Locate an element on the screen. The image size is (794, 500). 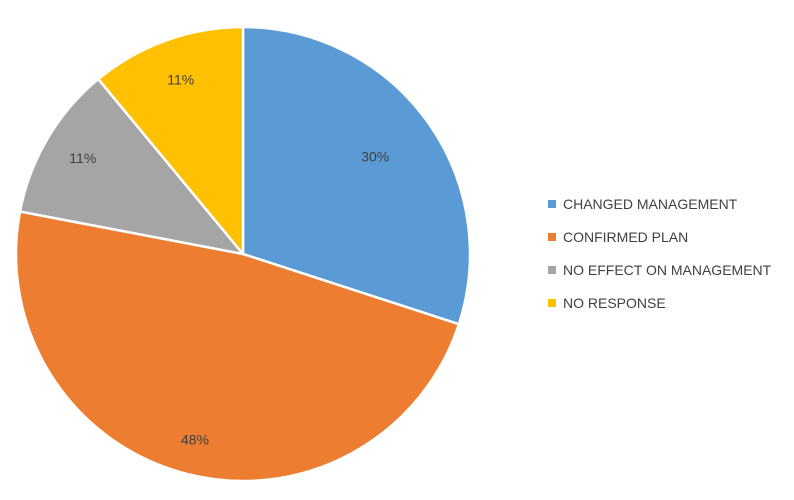
pie-slice-no-response is located at coordinates (171, 140).